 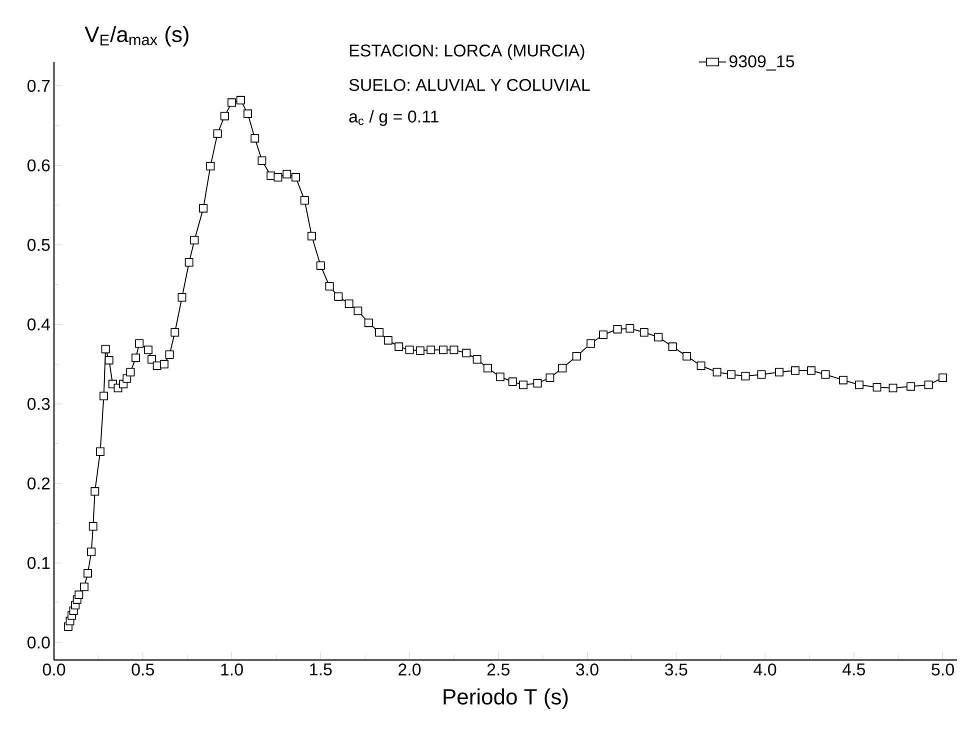 What do you see at coordinates (498, 670) in the screenshot?
I see `x-tick-label: 2.5` at bounding box center [498, 670].